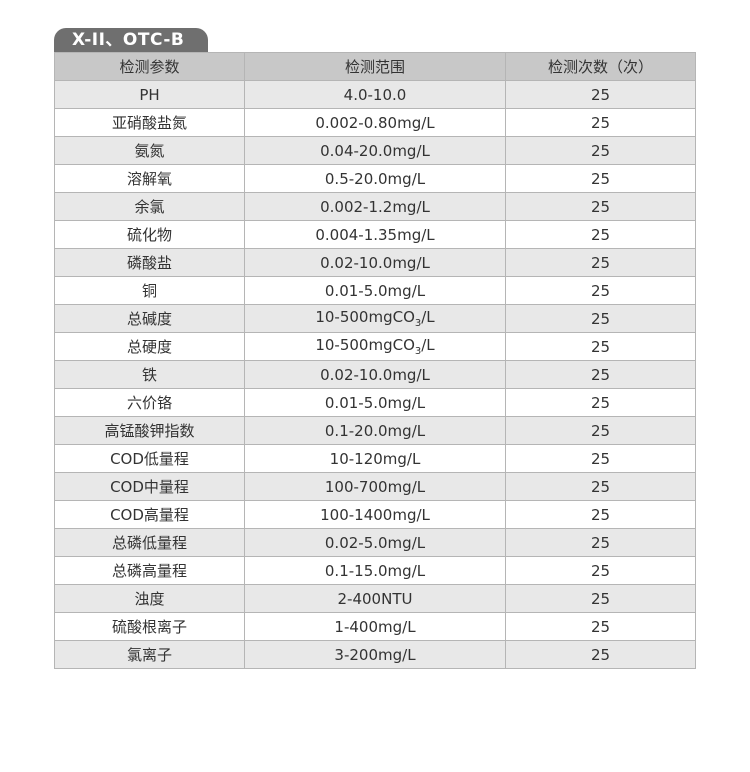  I want to click on parameter-cell: 硫酸根离子, so click(149, 626).